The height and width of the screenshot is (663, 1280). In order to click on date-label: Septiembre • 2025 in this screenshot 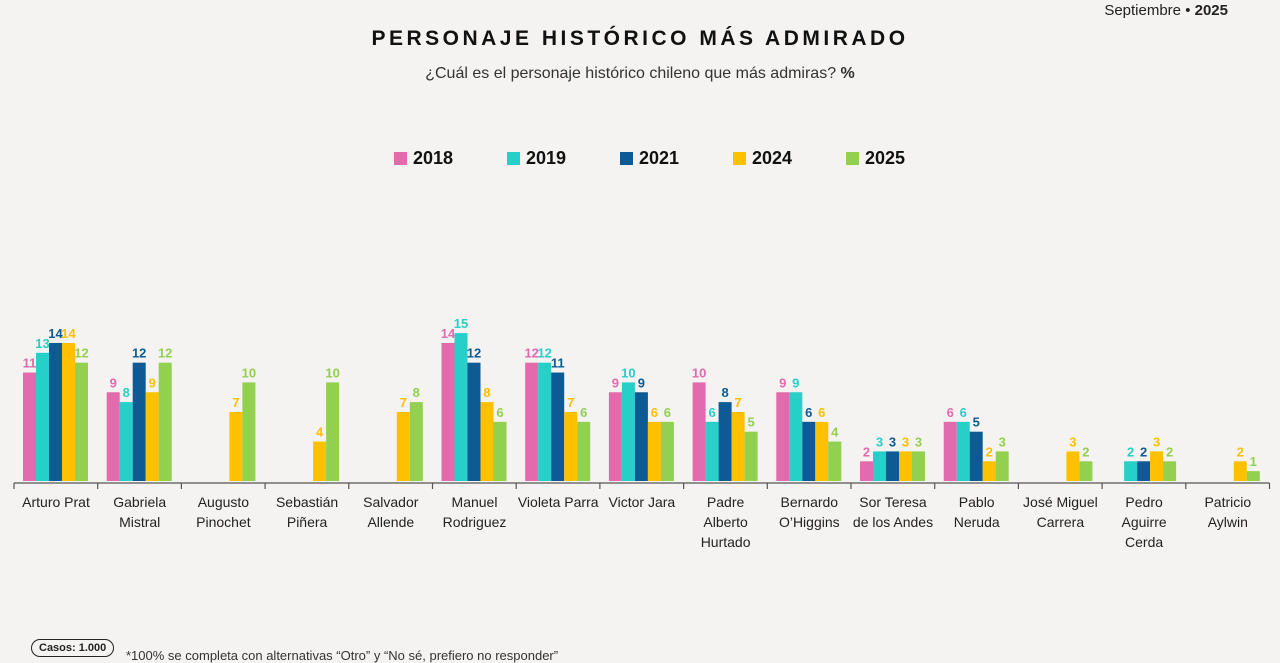, I will do `click(1166, 10)`.